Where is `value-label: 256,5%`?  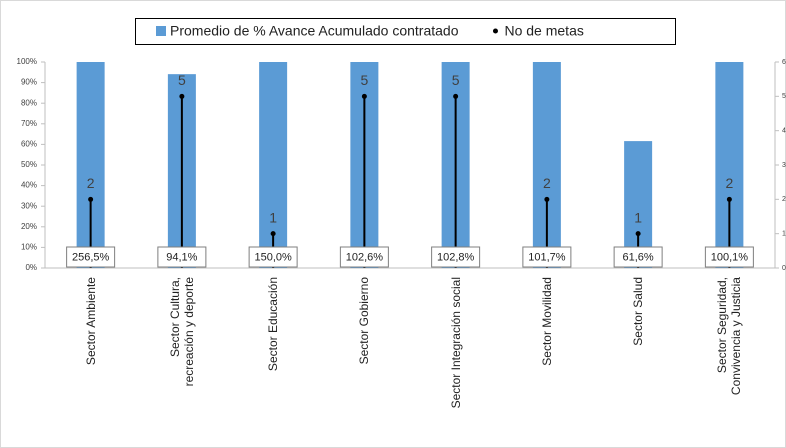
value-label: 256,5% is located at coordinates (91, 257).